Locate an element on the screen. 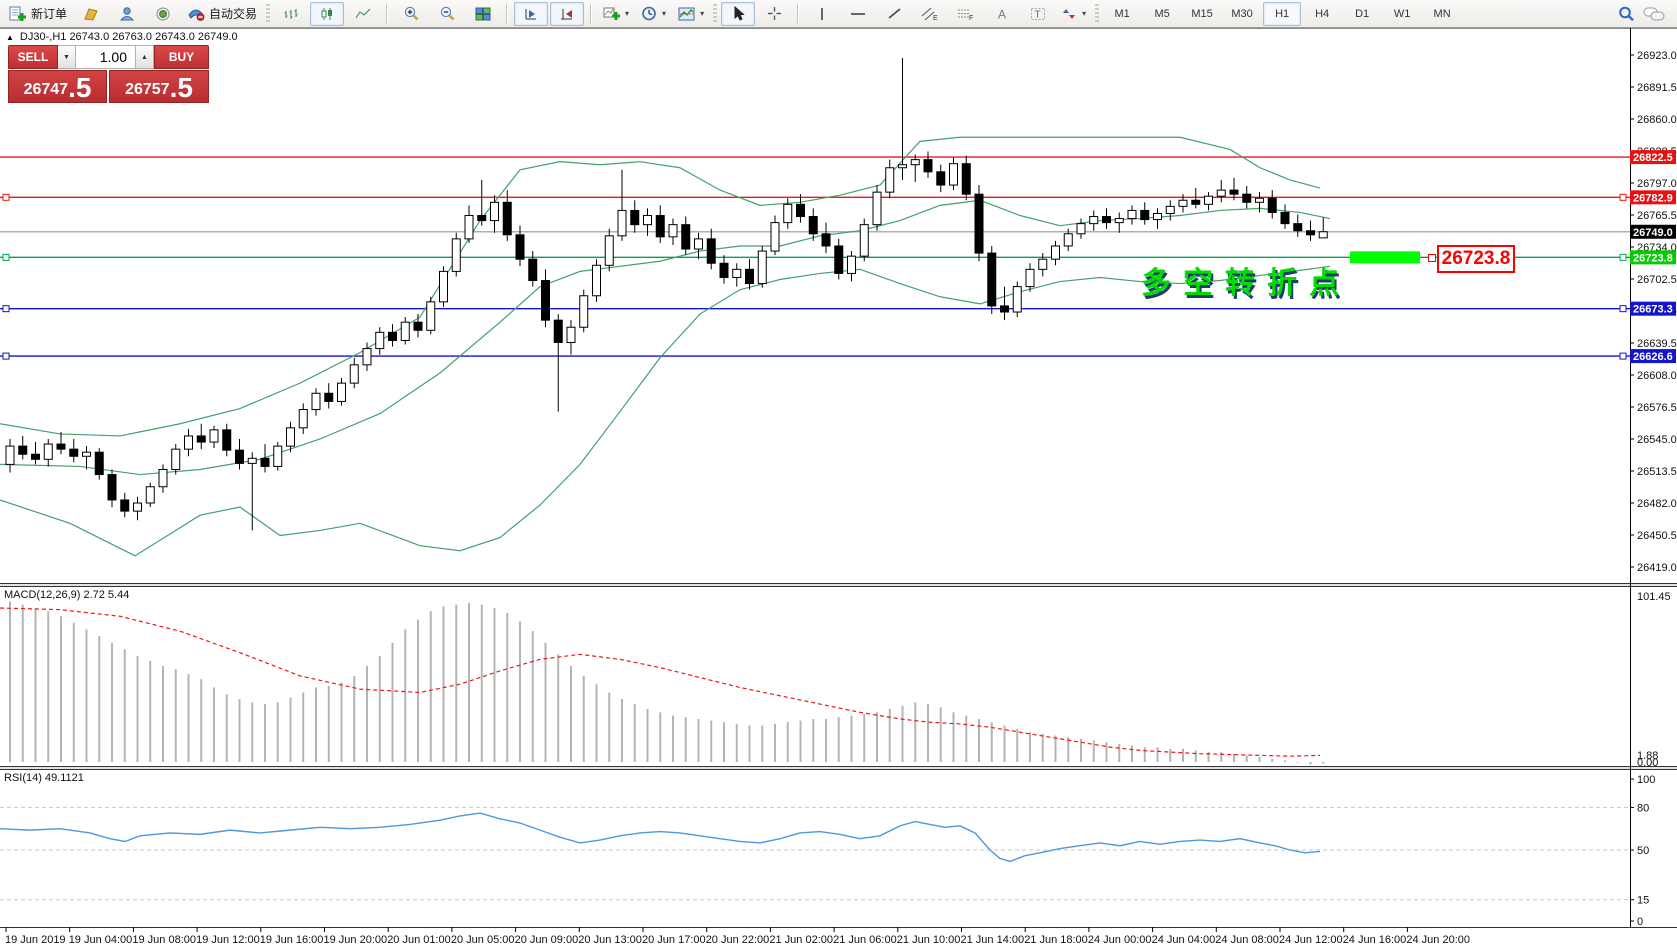  timeframe-W1: W1 is located at coordinates (1402, 13).